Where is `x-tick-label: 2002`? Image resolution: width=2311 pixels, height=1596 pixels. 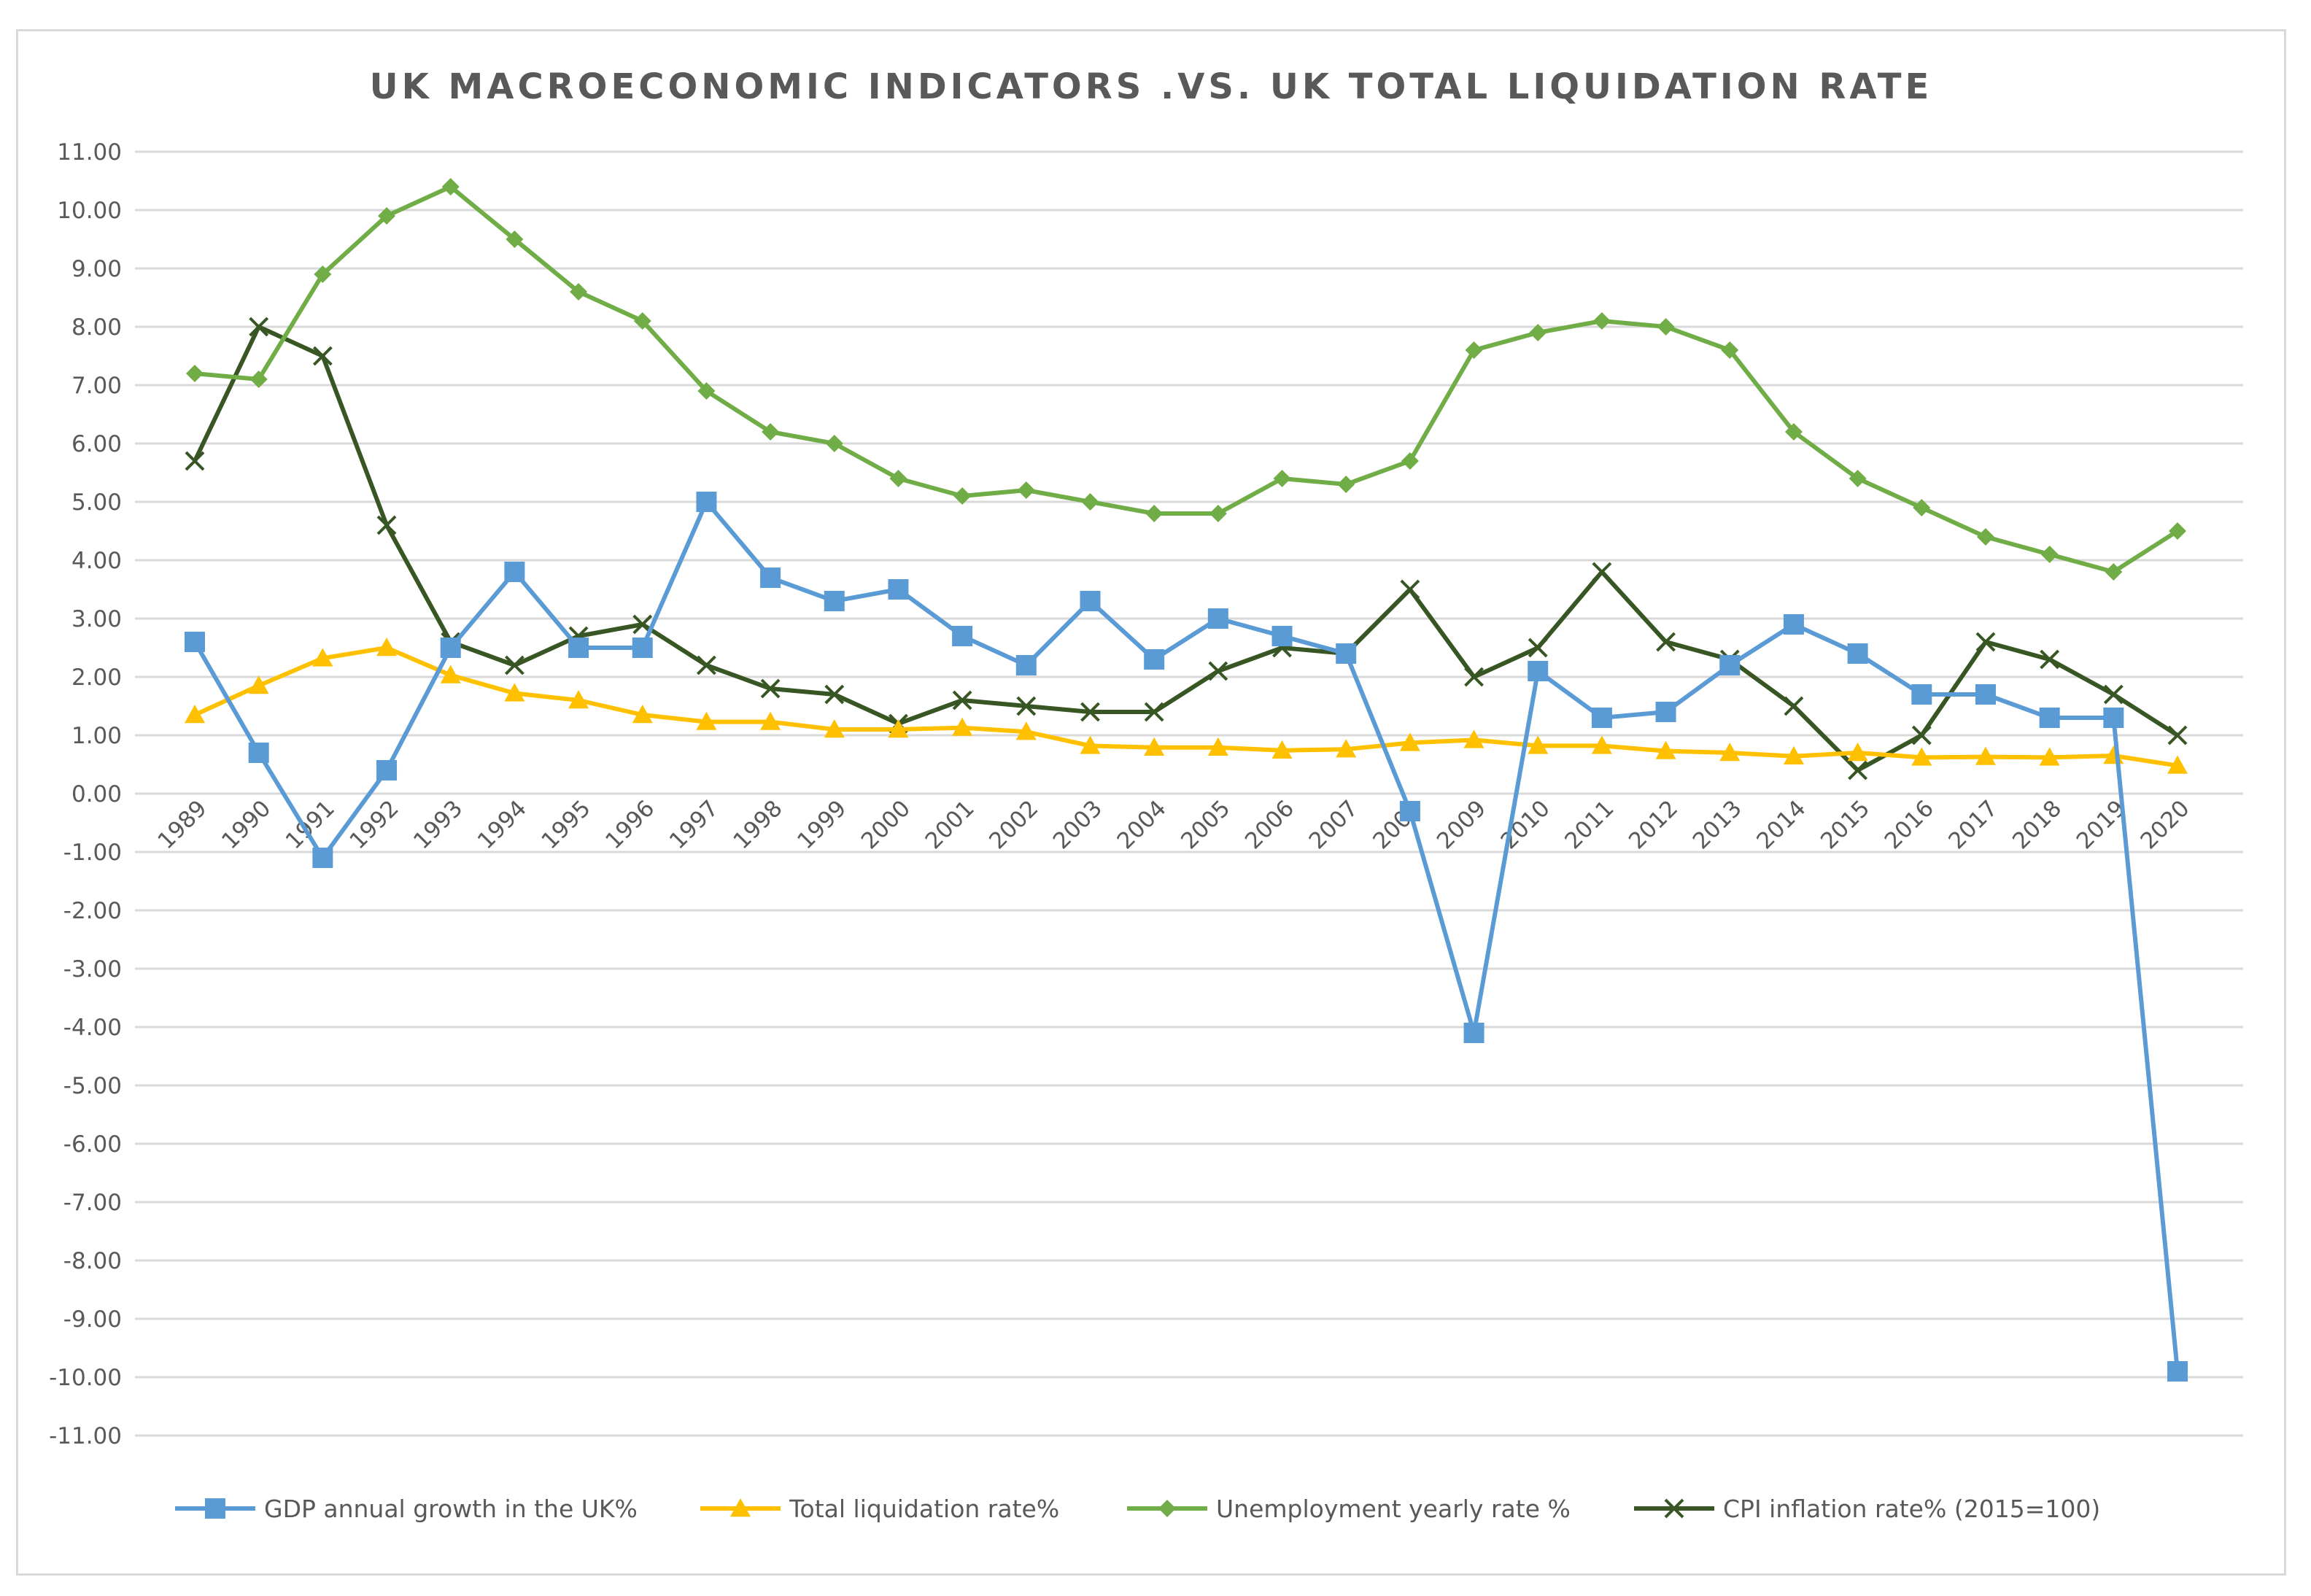 x-tick-label: 2002 is located at coordinates (1013, 824).